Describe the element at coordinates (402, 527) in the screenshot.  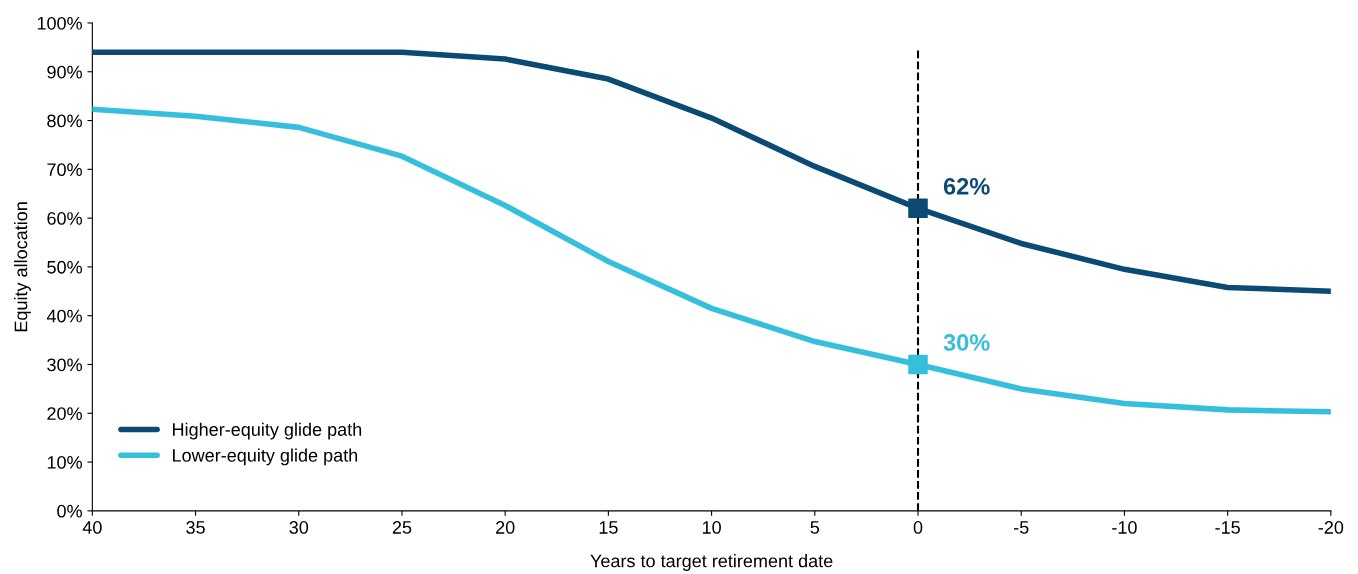
I see `x-tick-label: 25` at that location.